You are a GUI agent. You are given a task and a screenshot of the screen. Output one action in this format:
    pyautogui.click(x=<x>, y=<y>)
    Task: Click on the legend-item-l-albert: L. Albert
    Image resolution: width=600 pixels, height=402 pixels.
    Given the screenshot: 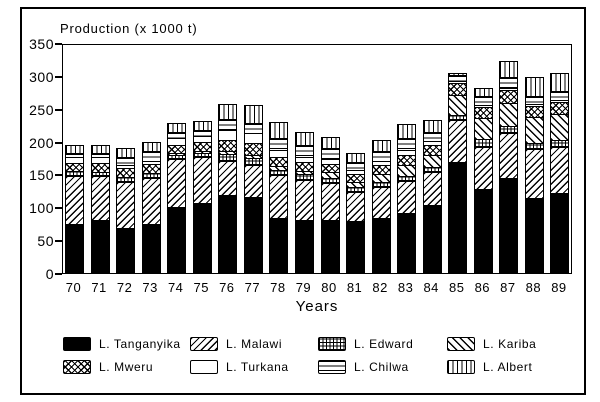 What is the action you would take?
    pyautogui.click(x=489, y=367)
    